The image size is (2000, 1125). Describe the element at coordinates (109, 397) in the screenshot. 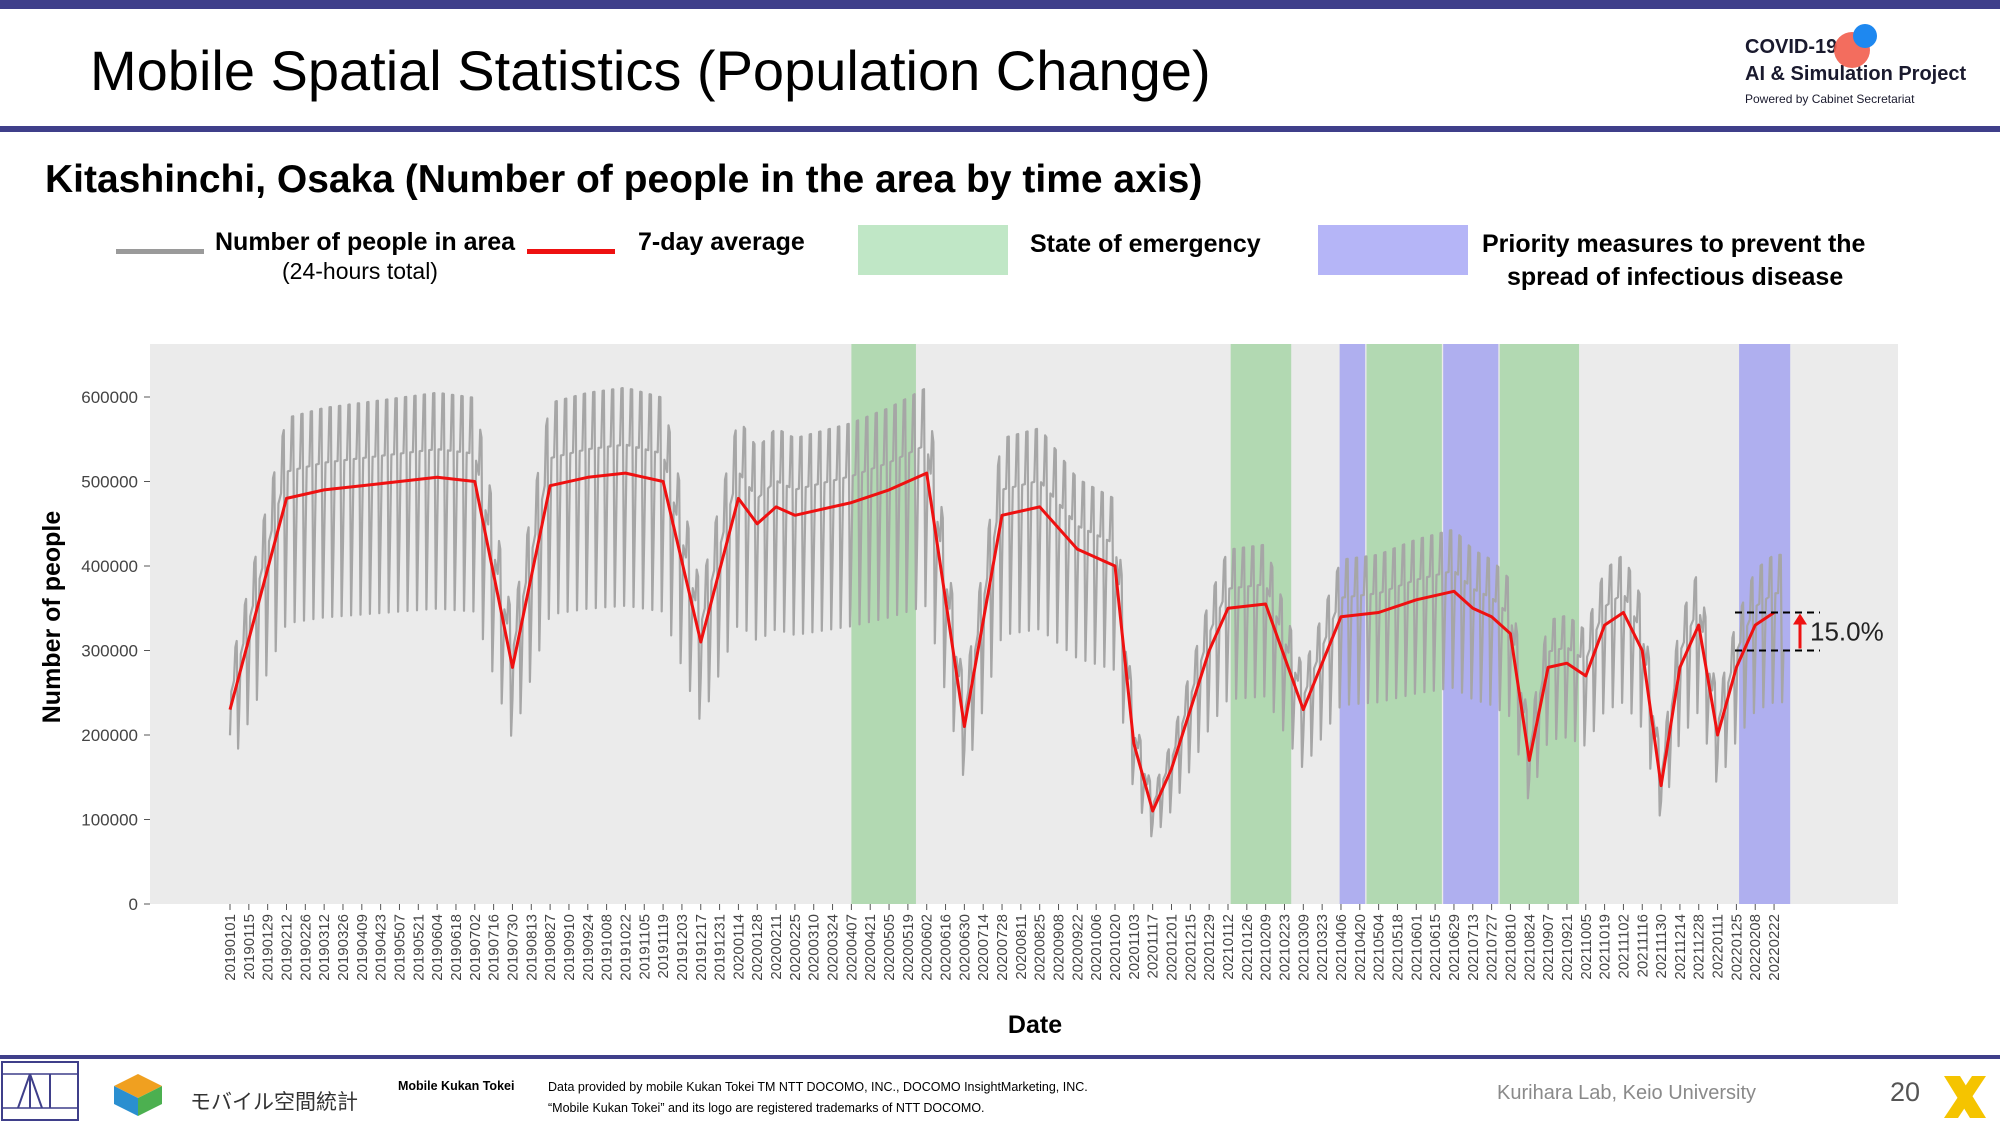

I see `y-tick-label-6: 600000` at that location.